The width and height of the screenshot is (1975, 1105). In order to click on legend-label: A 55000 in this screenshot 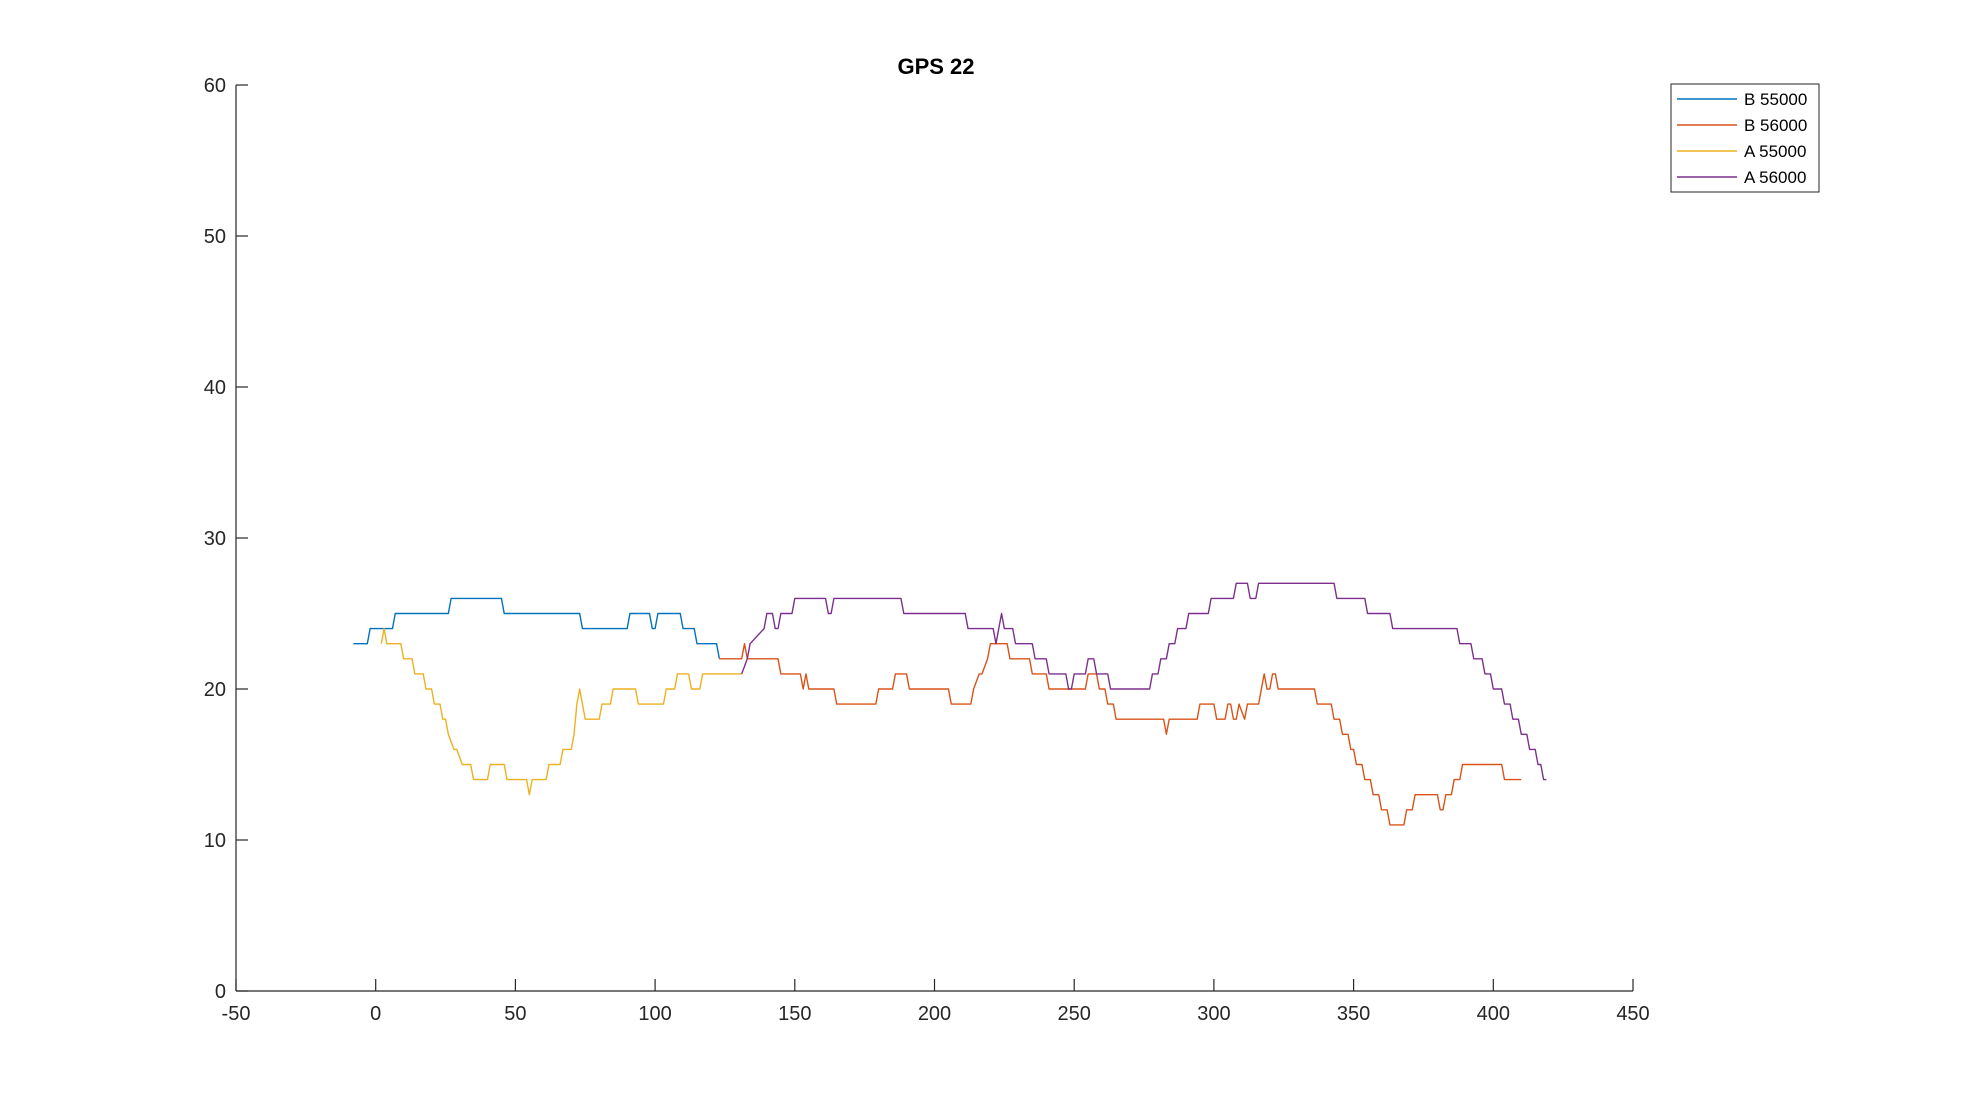, I will do `click(1775, 151)`.